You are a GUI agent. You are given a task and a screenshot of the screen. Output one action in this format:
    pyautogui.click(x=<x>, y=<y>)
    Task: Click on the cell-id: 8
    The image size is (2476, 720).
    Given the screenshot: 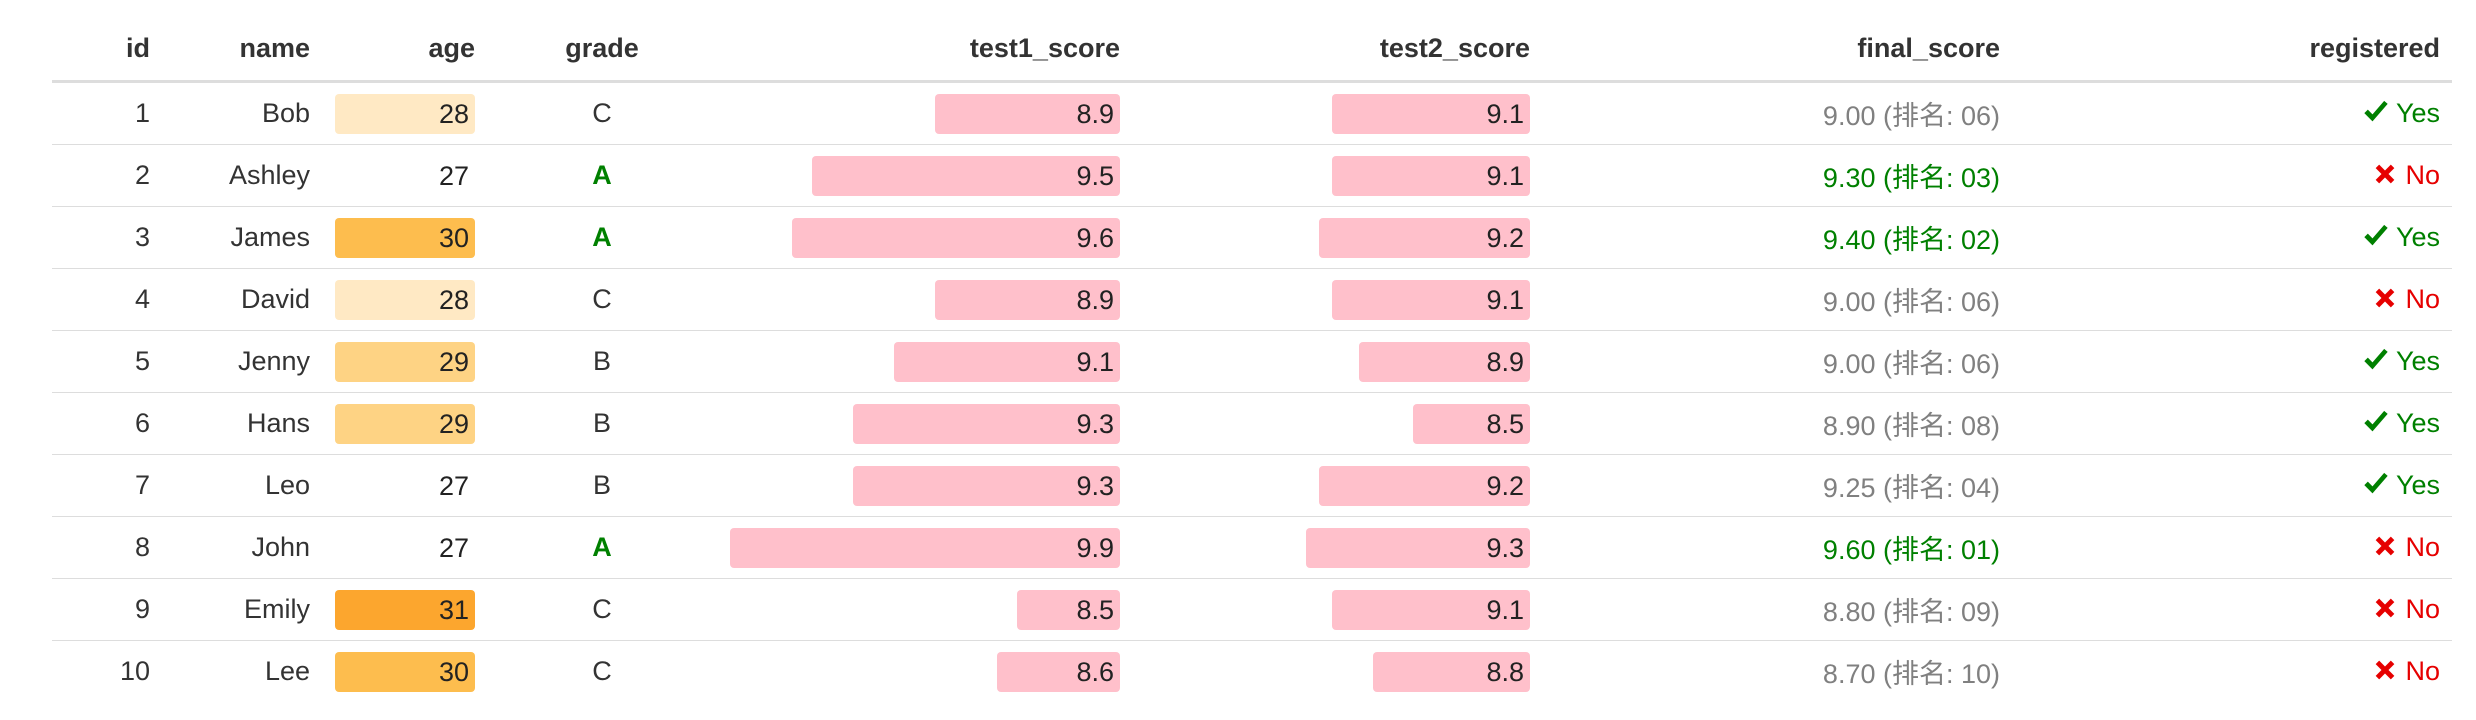 What is the action you would take?
    pyautogui.click(x=107, y=547)
    